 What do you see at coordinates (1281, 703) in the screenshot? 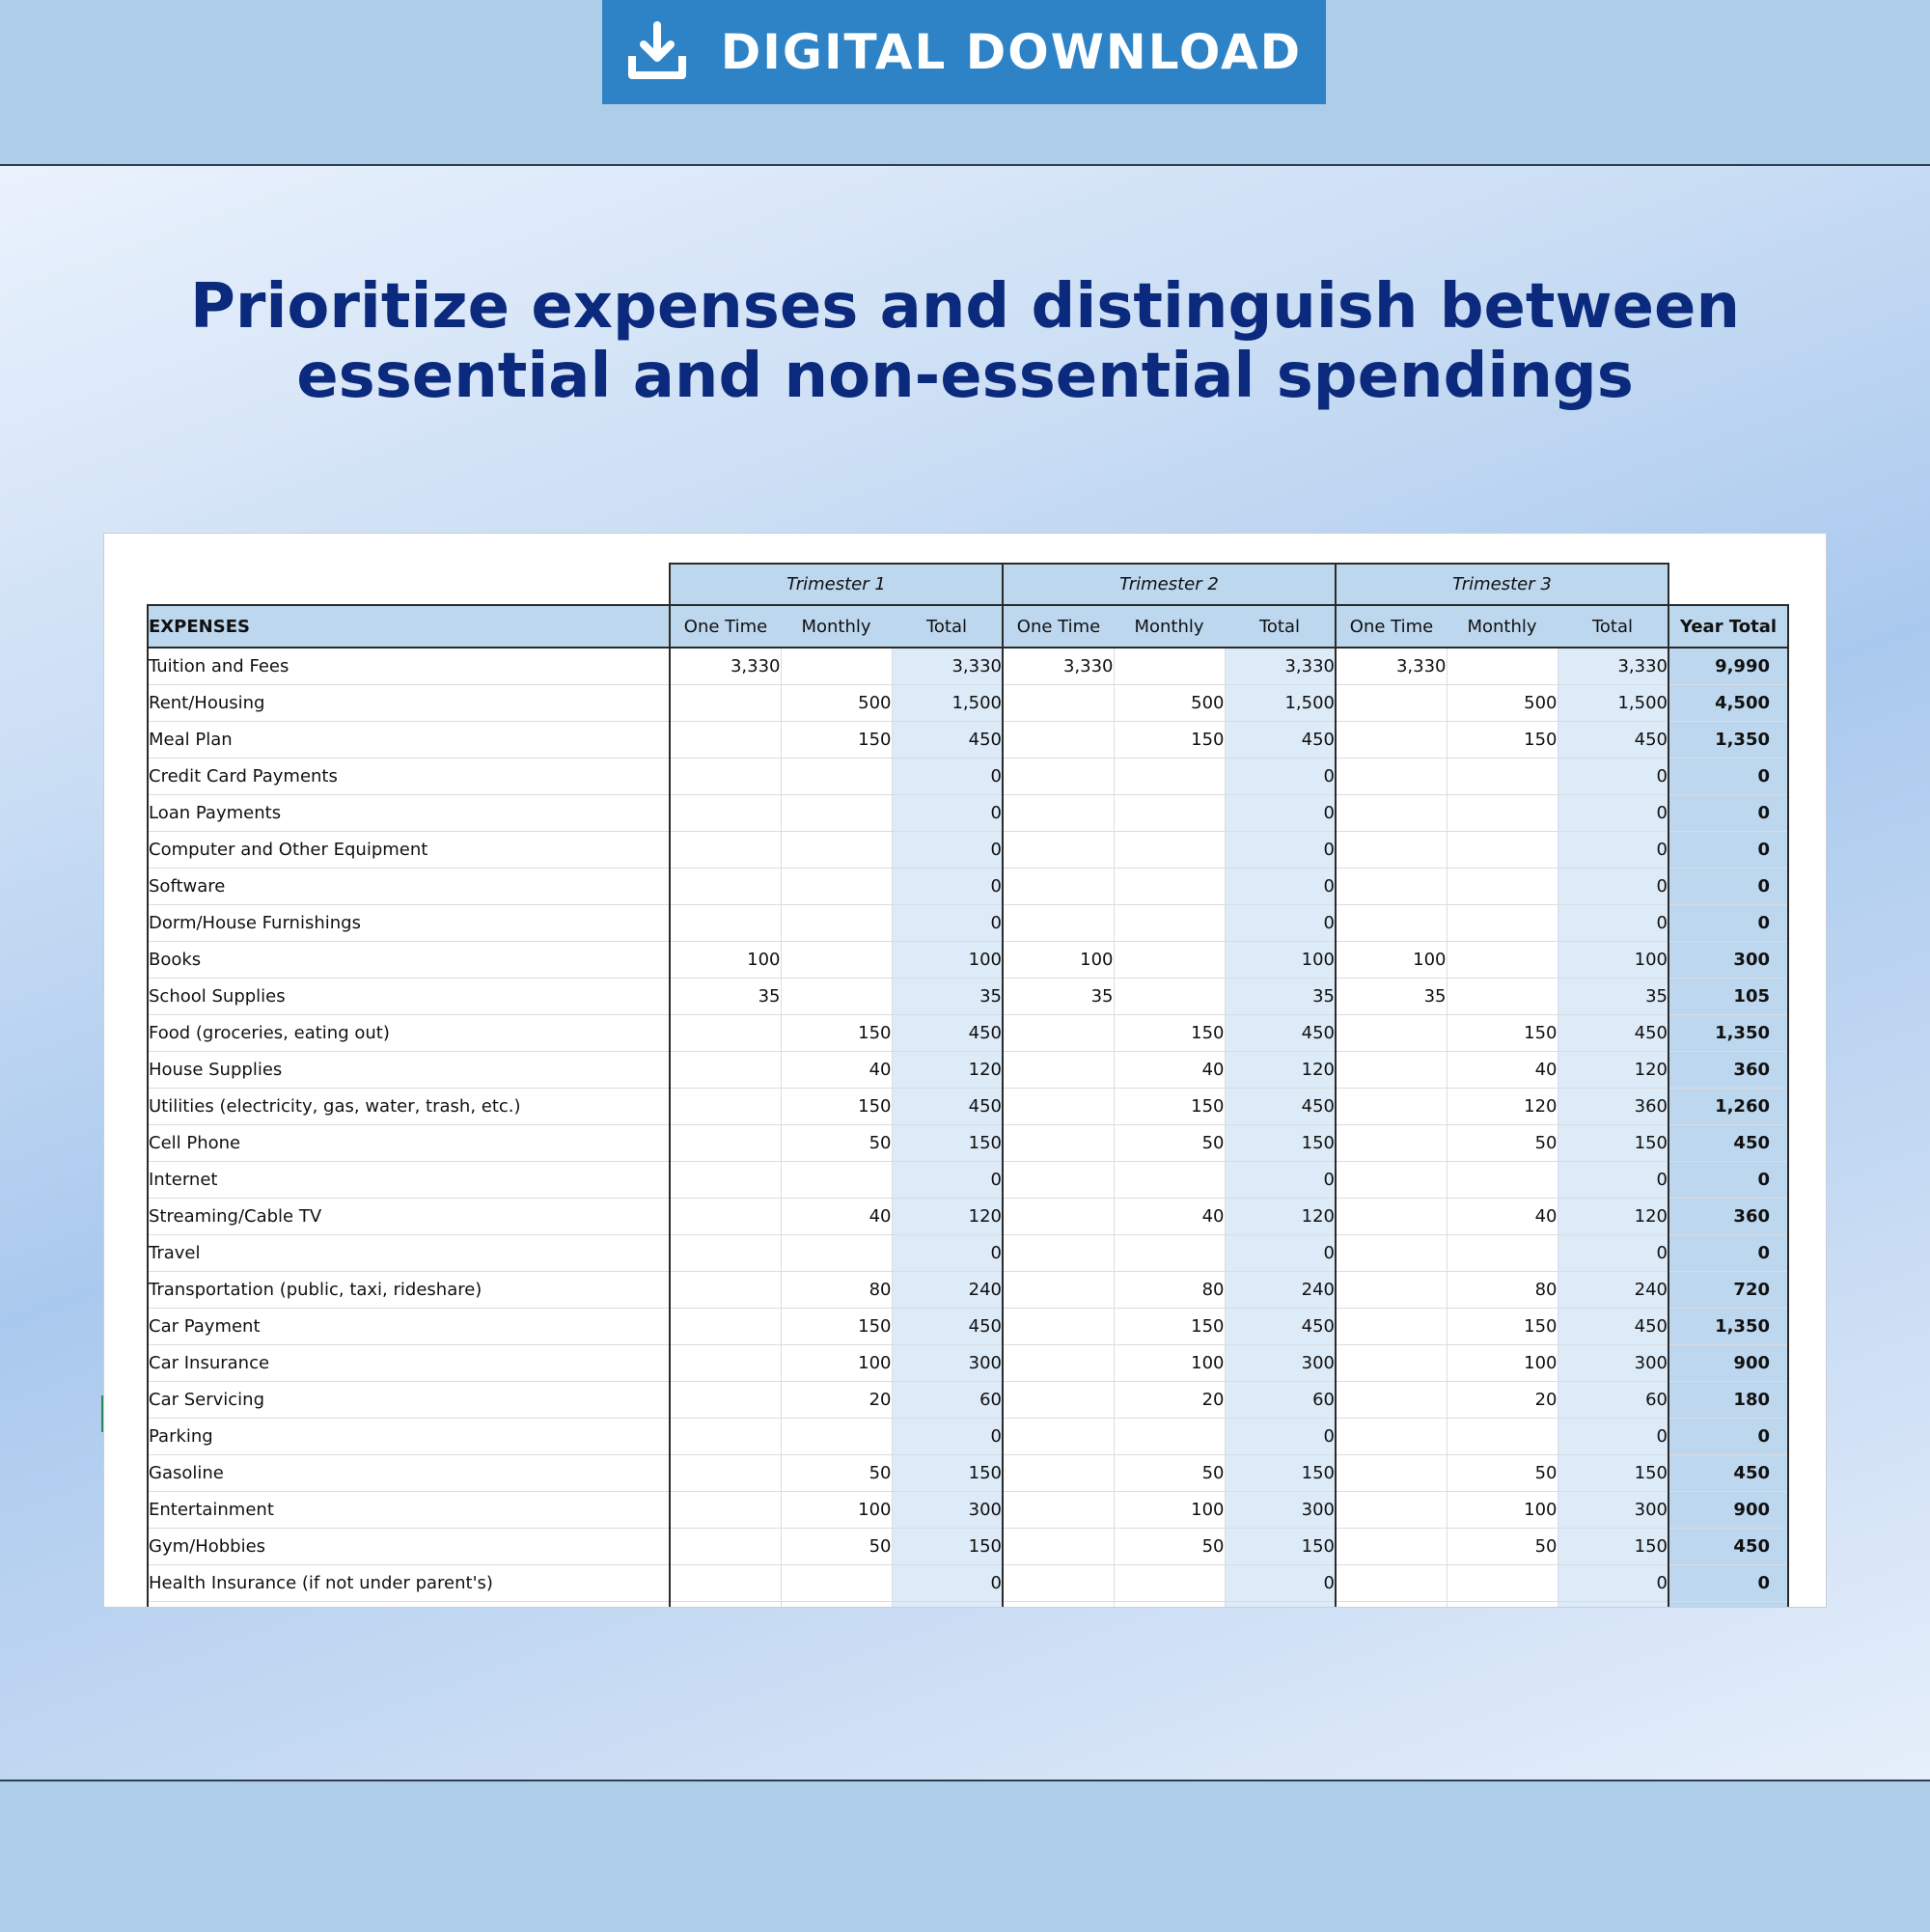
I see `total-cell: 1,500` at bounding box center [1281, 703].